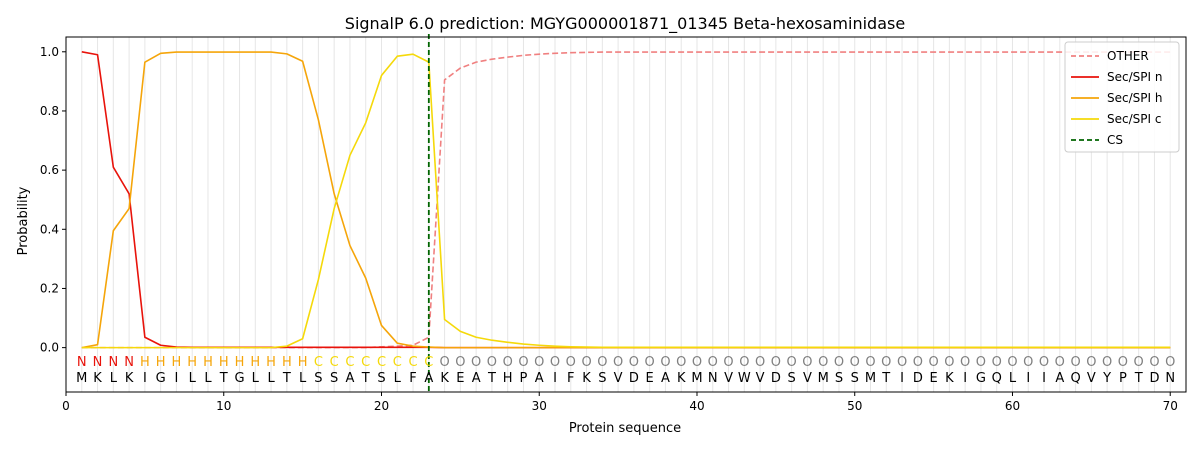  I want to click on x-tick-label: 50, so click(854, 406).